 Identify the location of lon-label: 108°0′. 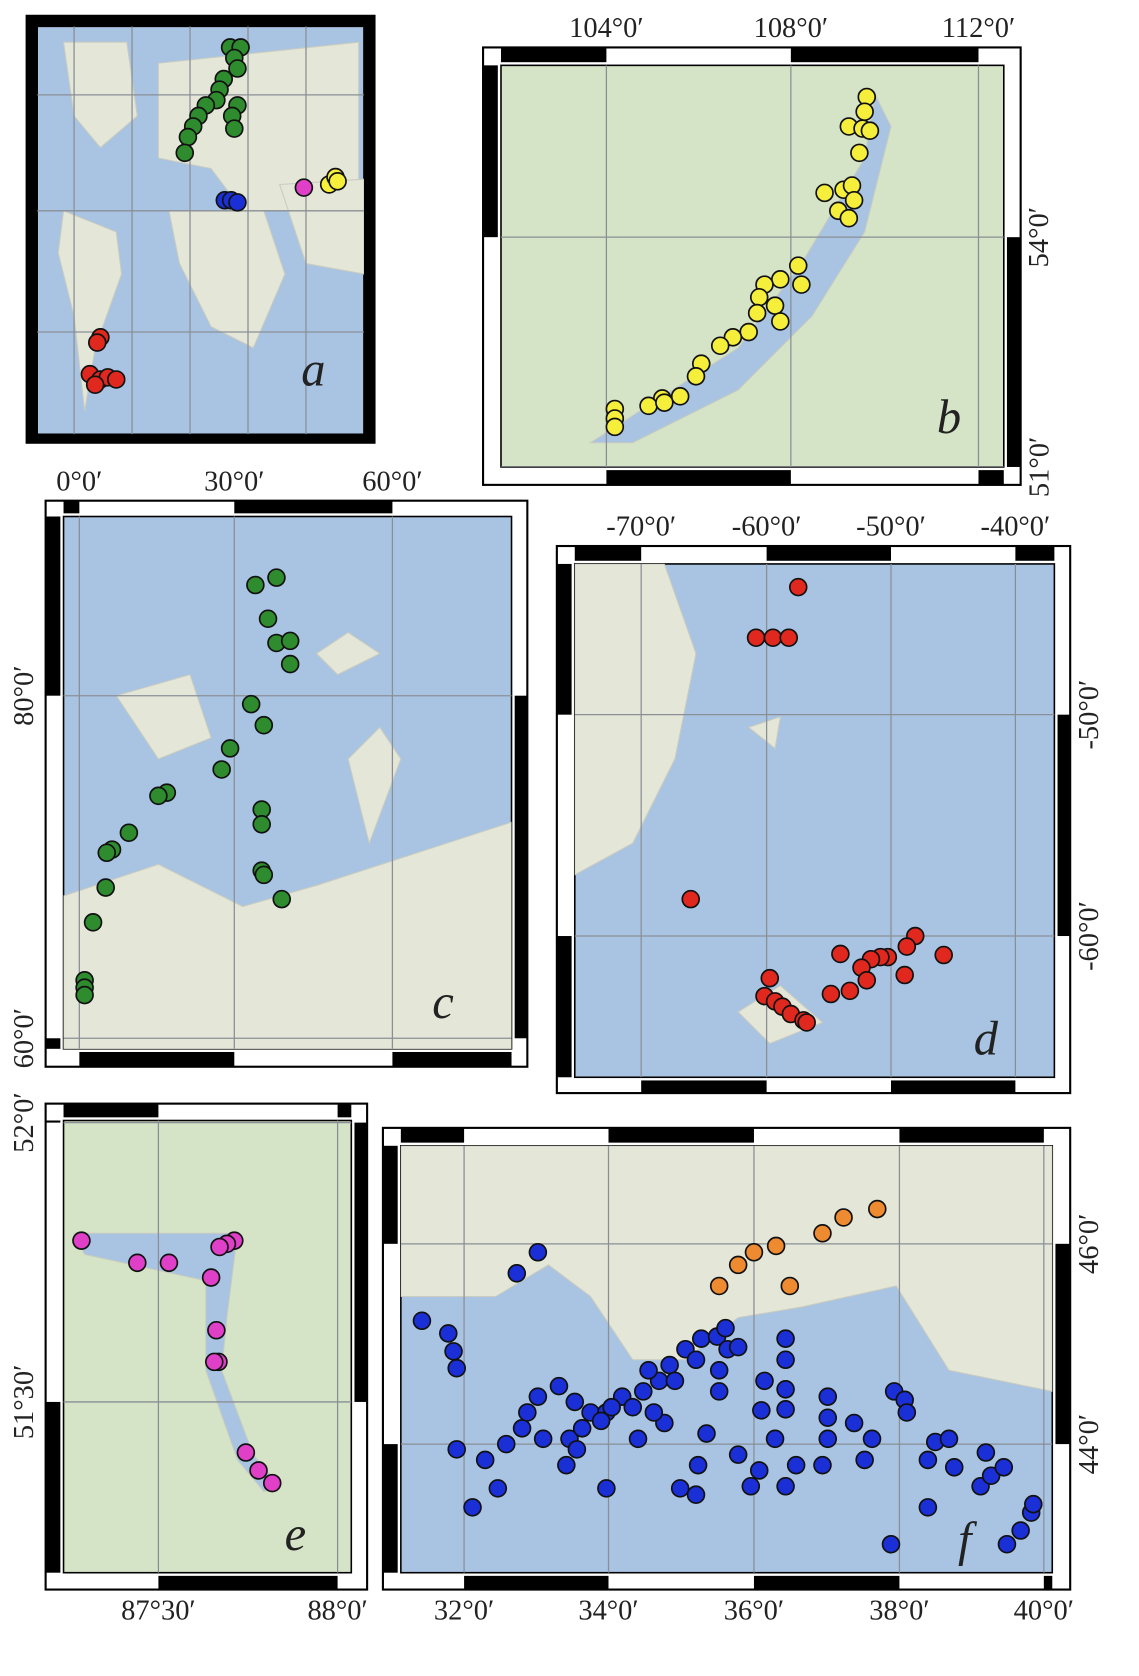
(791, 28).